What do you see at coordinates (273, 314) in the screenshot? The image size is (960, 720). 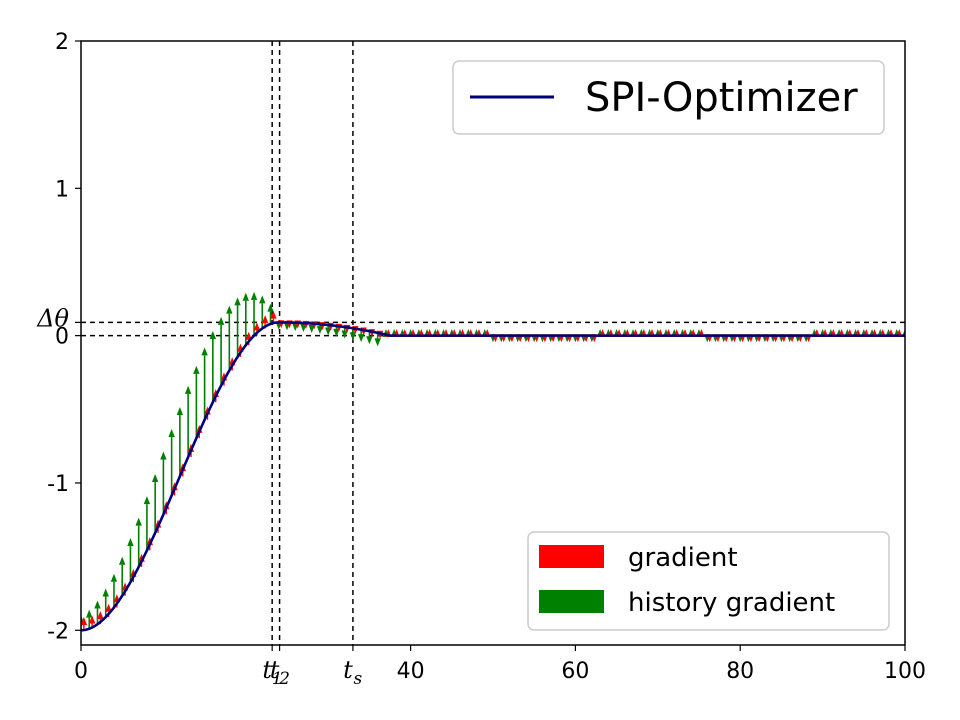 I see `gradient-arrow-23-head` at bounding box center [273, 314].